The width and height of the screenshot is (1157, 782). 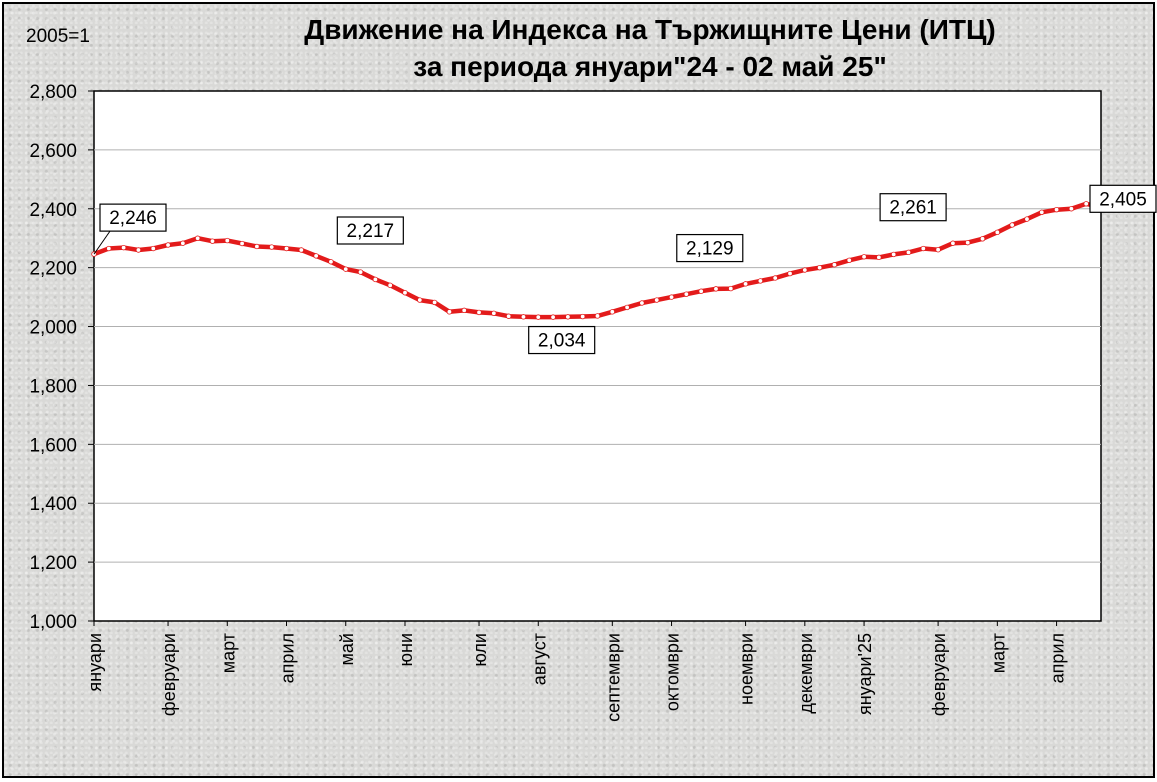 What do you see at coordinates (53, 504) in the screenshot?
I see `y-tick-label: 1,400` at bounding box center [53, 504].